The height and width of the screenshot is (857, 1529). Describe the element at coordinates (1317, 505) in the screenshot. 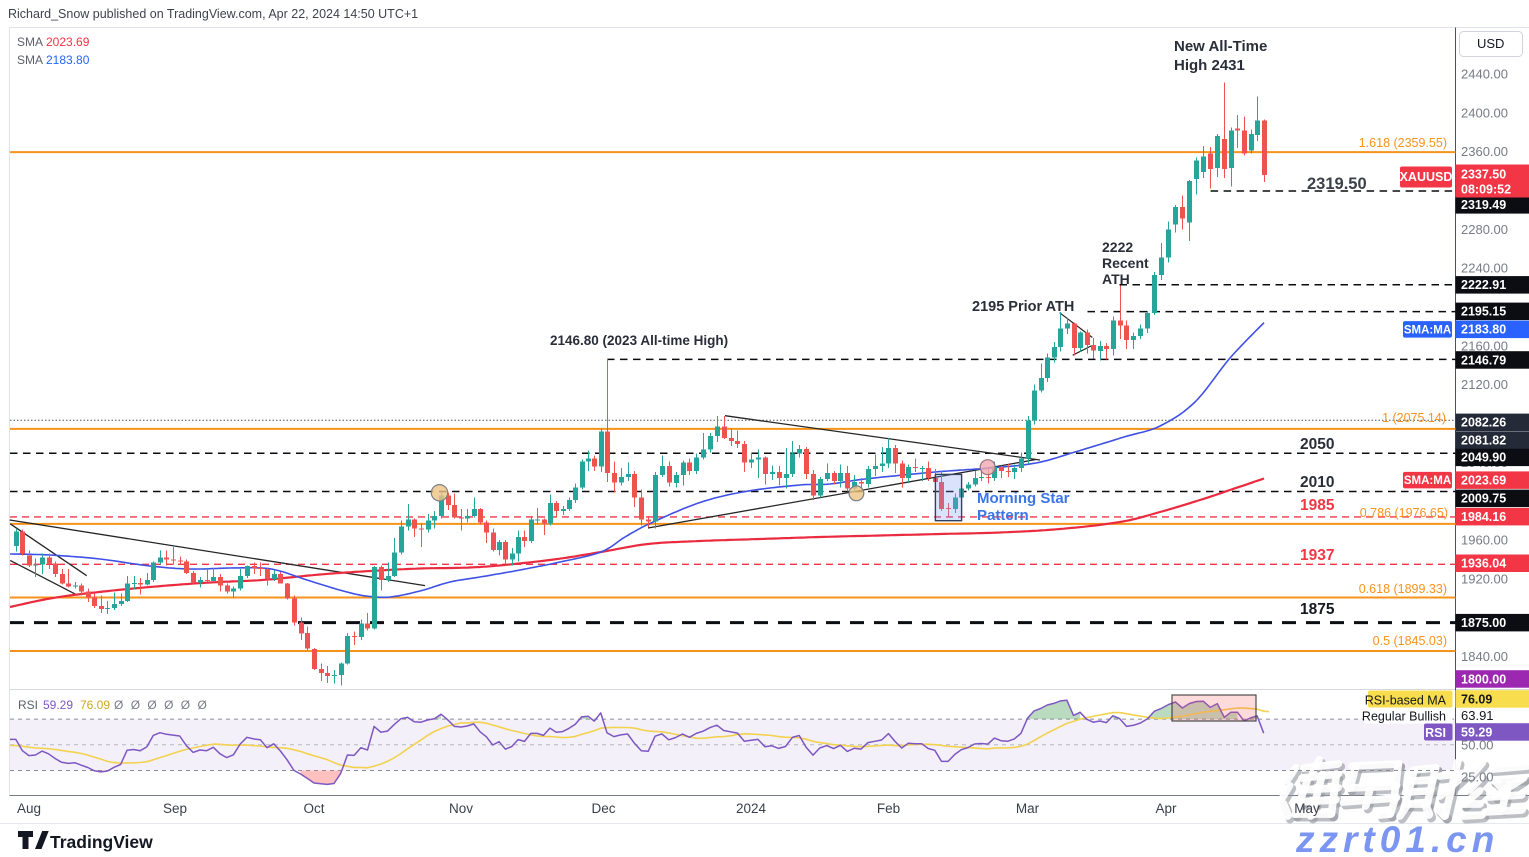

I see `svg-text: 1985` at that location.